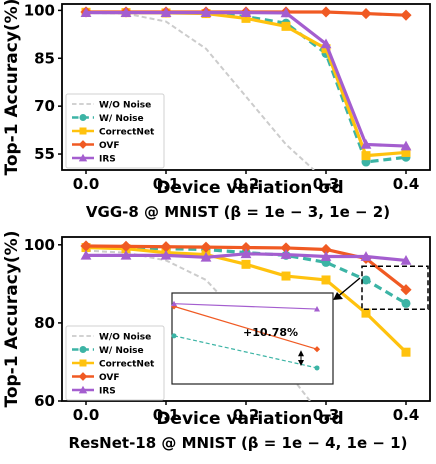 The height and width of the screenshot is (464, 436). I want to click on chart-caption: VGG-8 @ MNIST (β = 1e − 3, 1e − 2), so click(238, 212).